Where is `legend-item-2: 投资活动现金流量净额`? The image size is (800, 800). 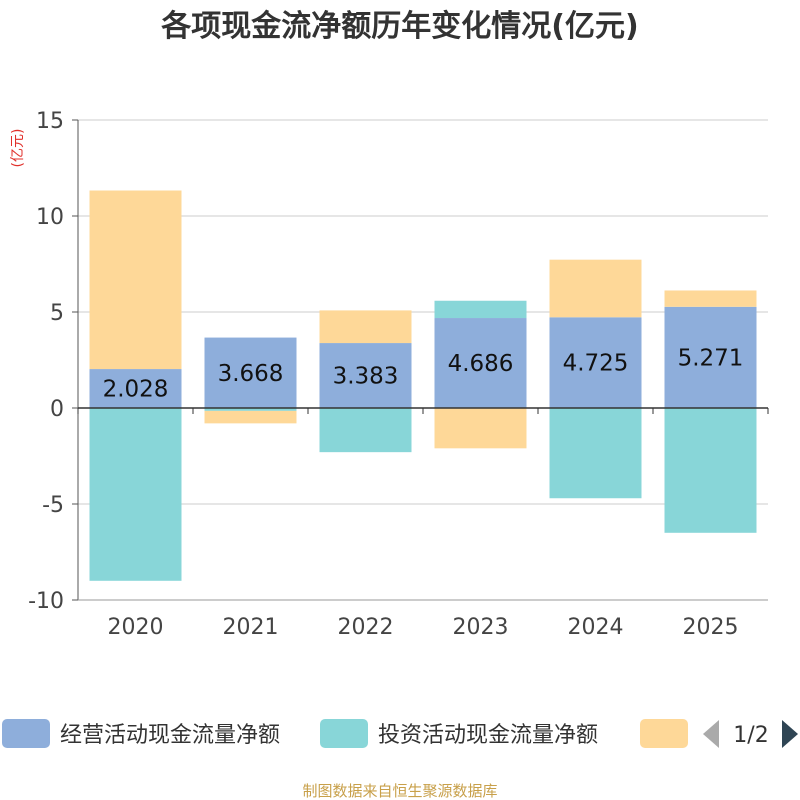
legend-item-2: 投资活动现金流量净额 is located at coordinates (459, 733).